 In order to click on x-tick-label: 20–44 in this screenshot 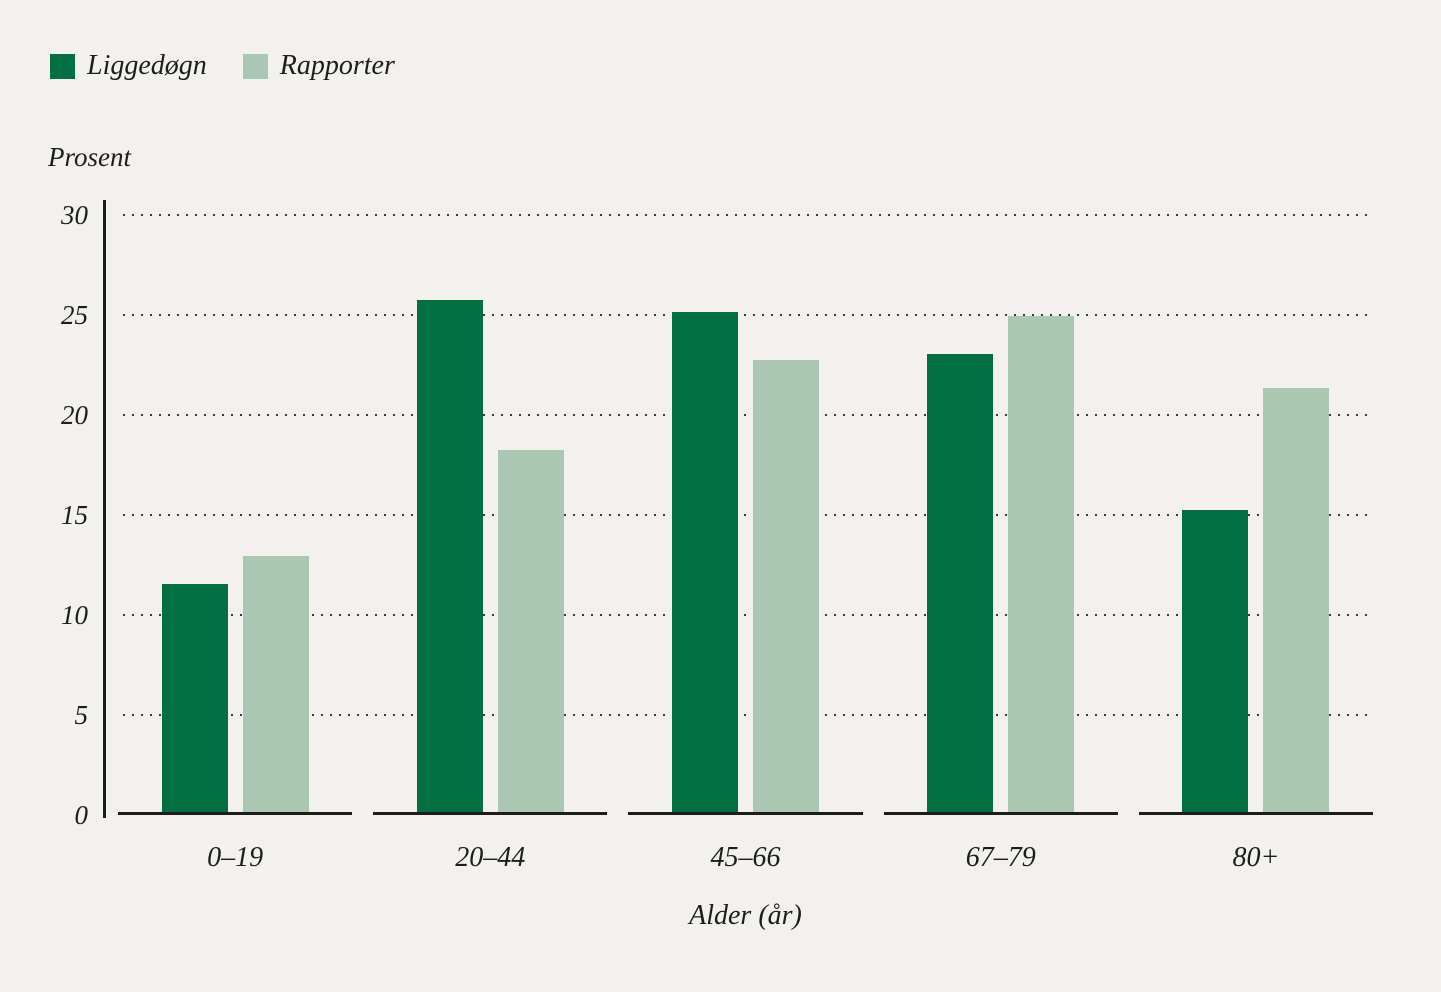, I will do `click(490, 857)`.